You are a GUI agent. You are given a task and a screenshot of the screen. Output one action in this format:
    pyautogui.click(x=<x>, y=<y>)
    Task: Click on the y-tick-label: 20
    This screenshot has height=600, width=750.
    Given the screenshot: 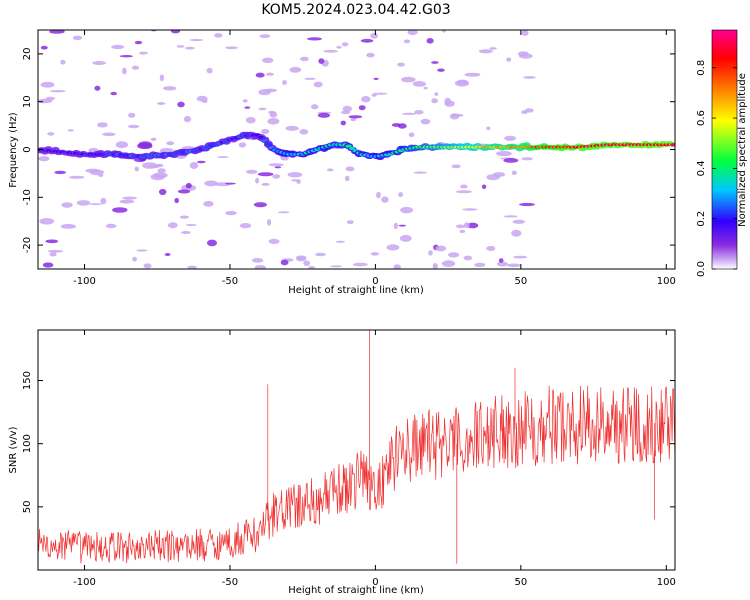 What is the action you would take?
    pyautogui.click(x=27, y=54)
    